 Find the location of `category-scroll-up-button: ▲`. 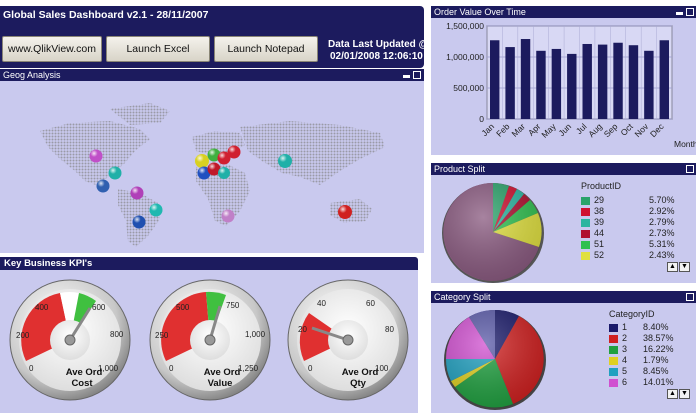

category-scroll-up-button: ▲ is located at coordinates (672, 394).